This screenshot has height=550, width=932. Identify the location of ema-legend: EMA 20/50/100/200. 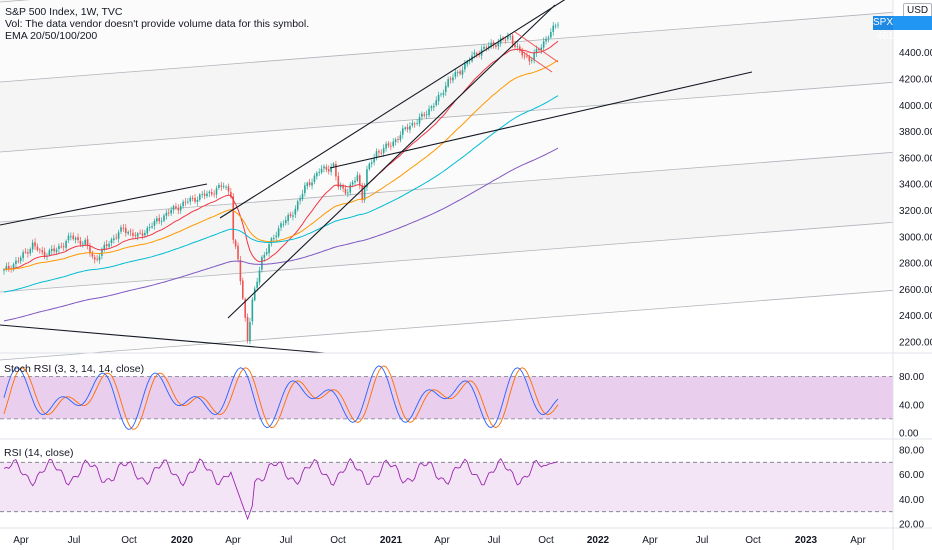
(51, 36).